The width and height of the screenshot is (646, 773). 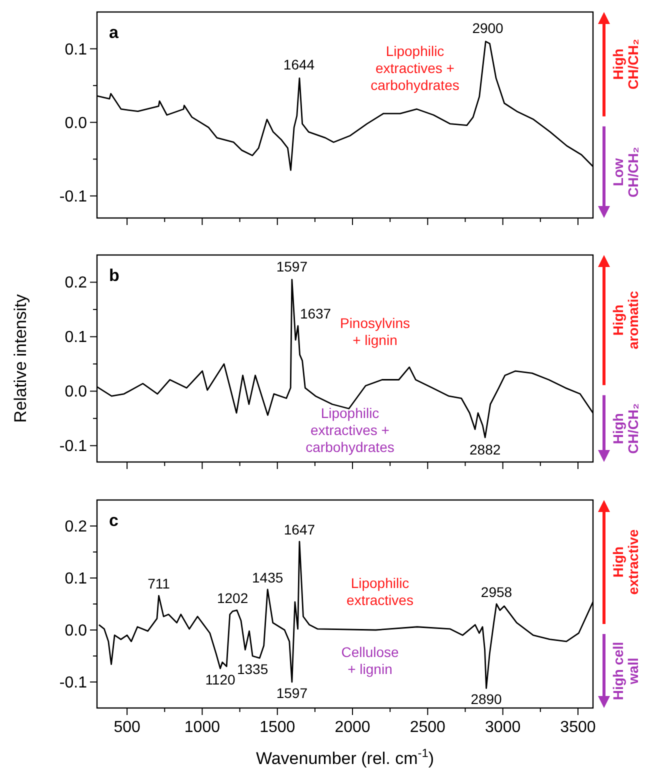 What do you see at coordinates (268, 577) in the screenshot?
I see `annotation: 1435` at bounding box center [268, 577].